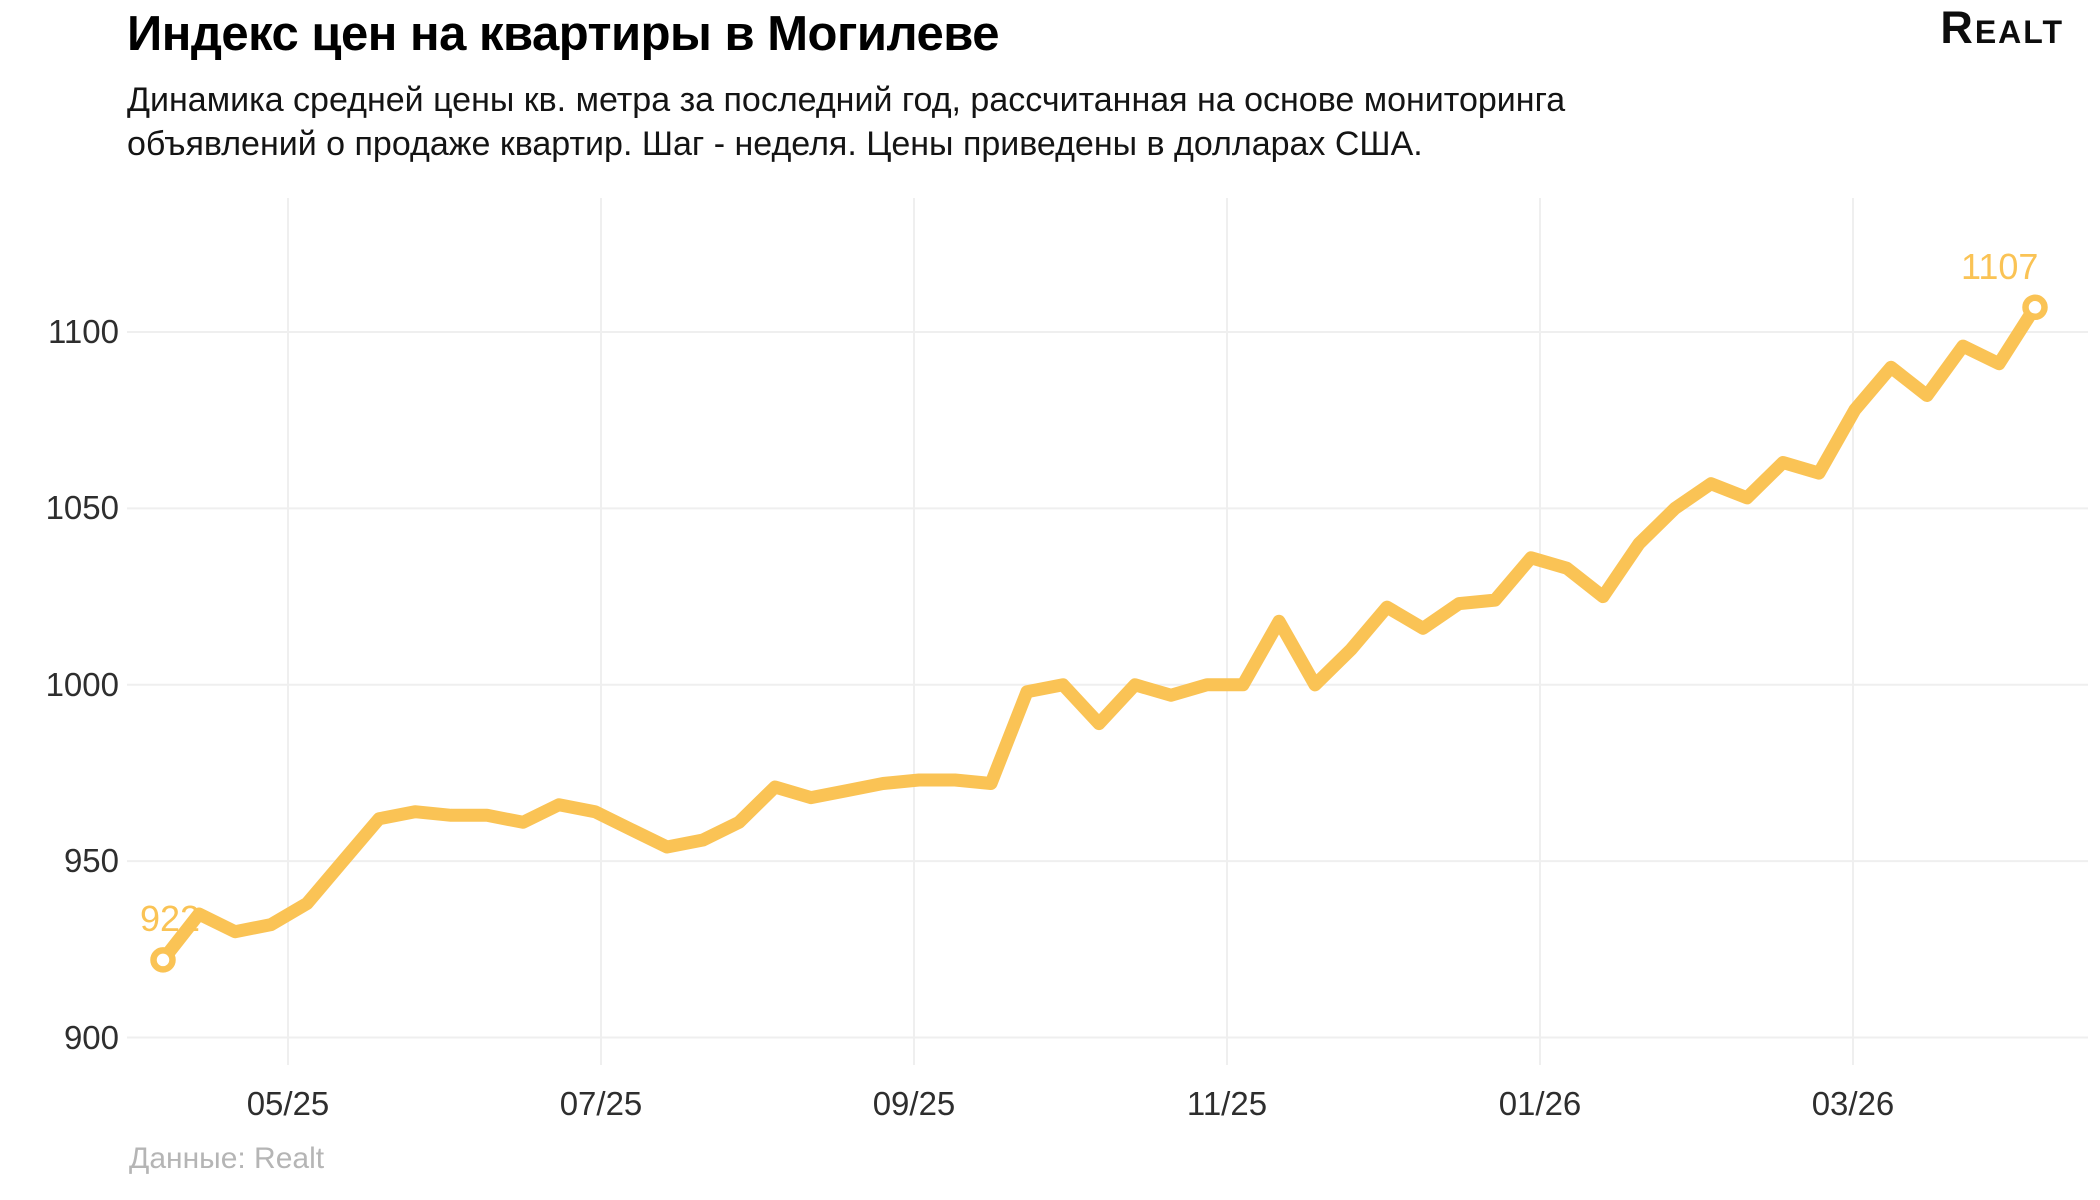 This screenshot has width=2100, height=1200. I want to click on start-point-marker, so click(163, 960).